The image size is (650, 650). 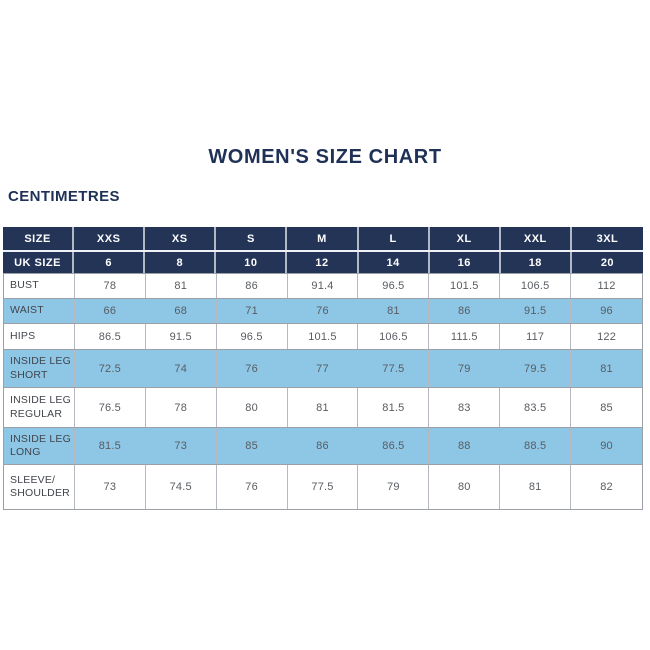 I want to click on uk-size-row: UK SIZE 6 8 10 12 14 16 18 20, so click(x=323, y=262).